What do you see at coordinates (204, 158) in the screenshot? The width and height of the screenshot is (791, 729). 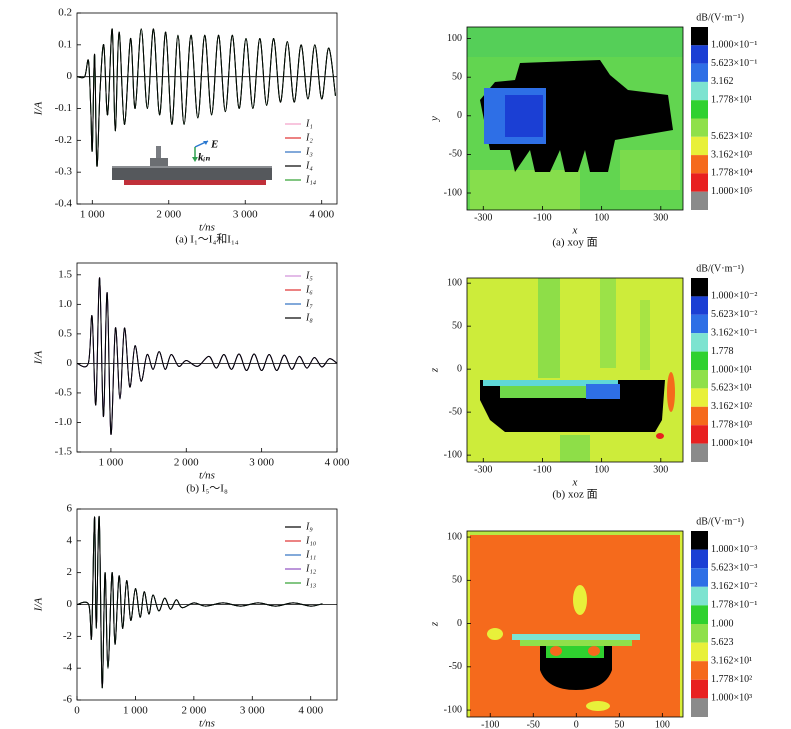 I see `annotation: kᵢₙ` at bounding box center [204, 158].